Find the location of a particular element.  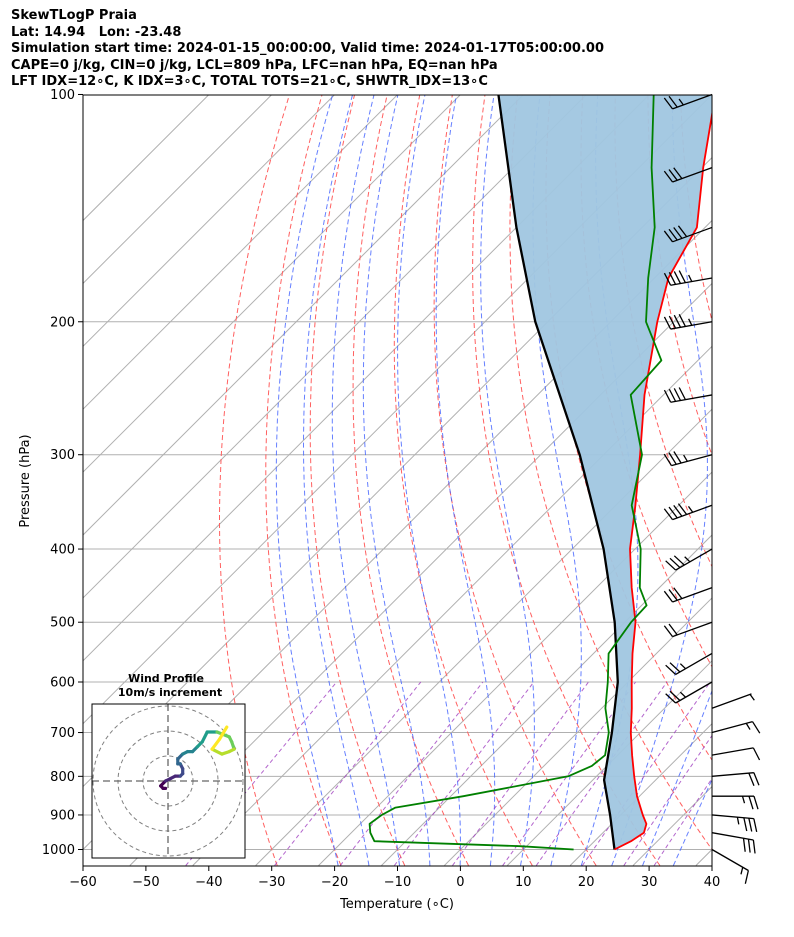

y-tick-label: 500 is located at coordinates (62, 623).